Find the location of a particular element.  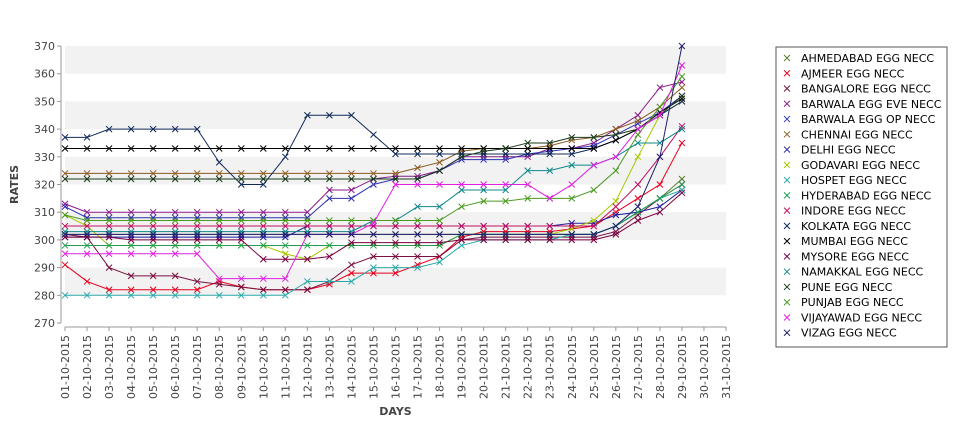

legend-label: HYDERABAD EGG NECC is located at coordinates (866, 195).